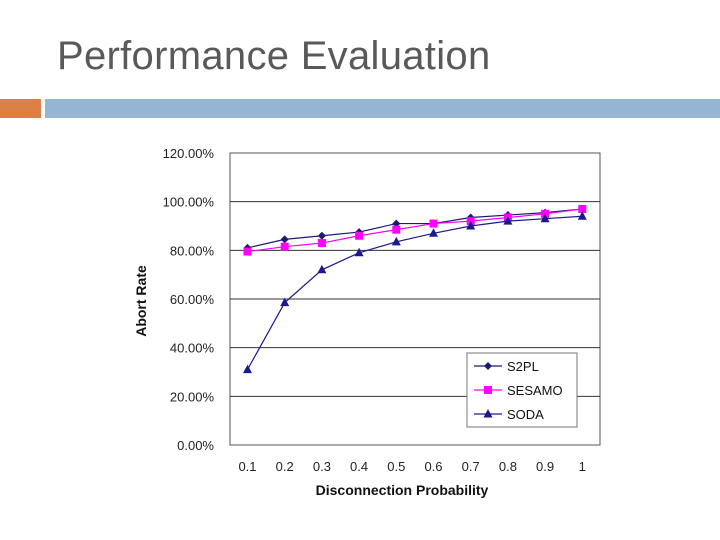 Image resolution: width=720 pixels, height=540 pixels. I want to click on slide-title: Performance Evaluation, so click(274, 56).